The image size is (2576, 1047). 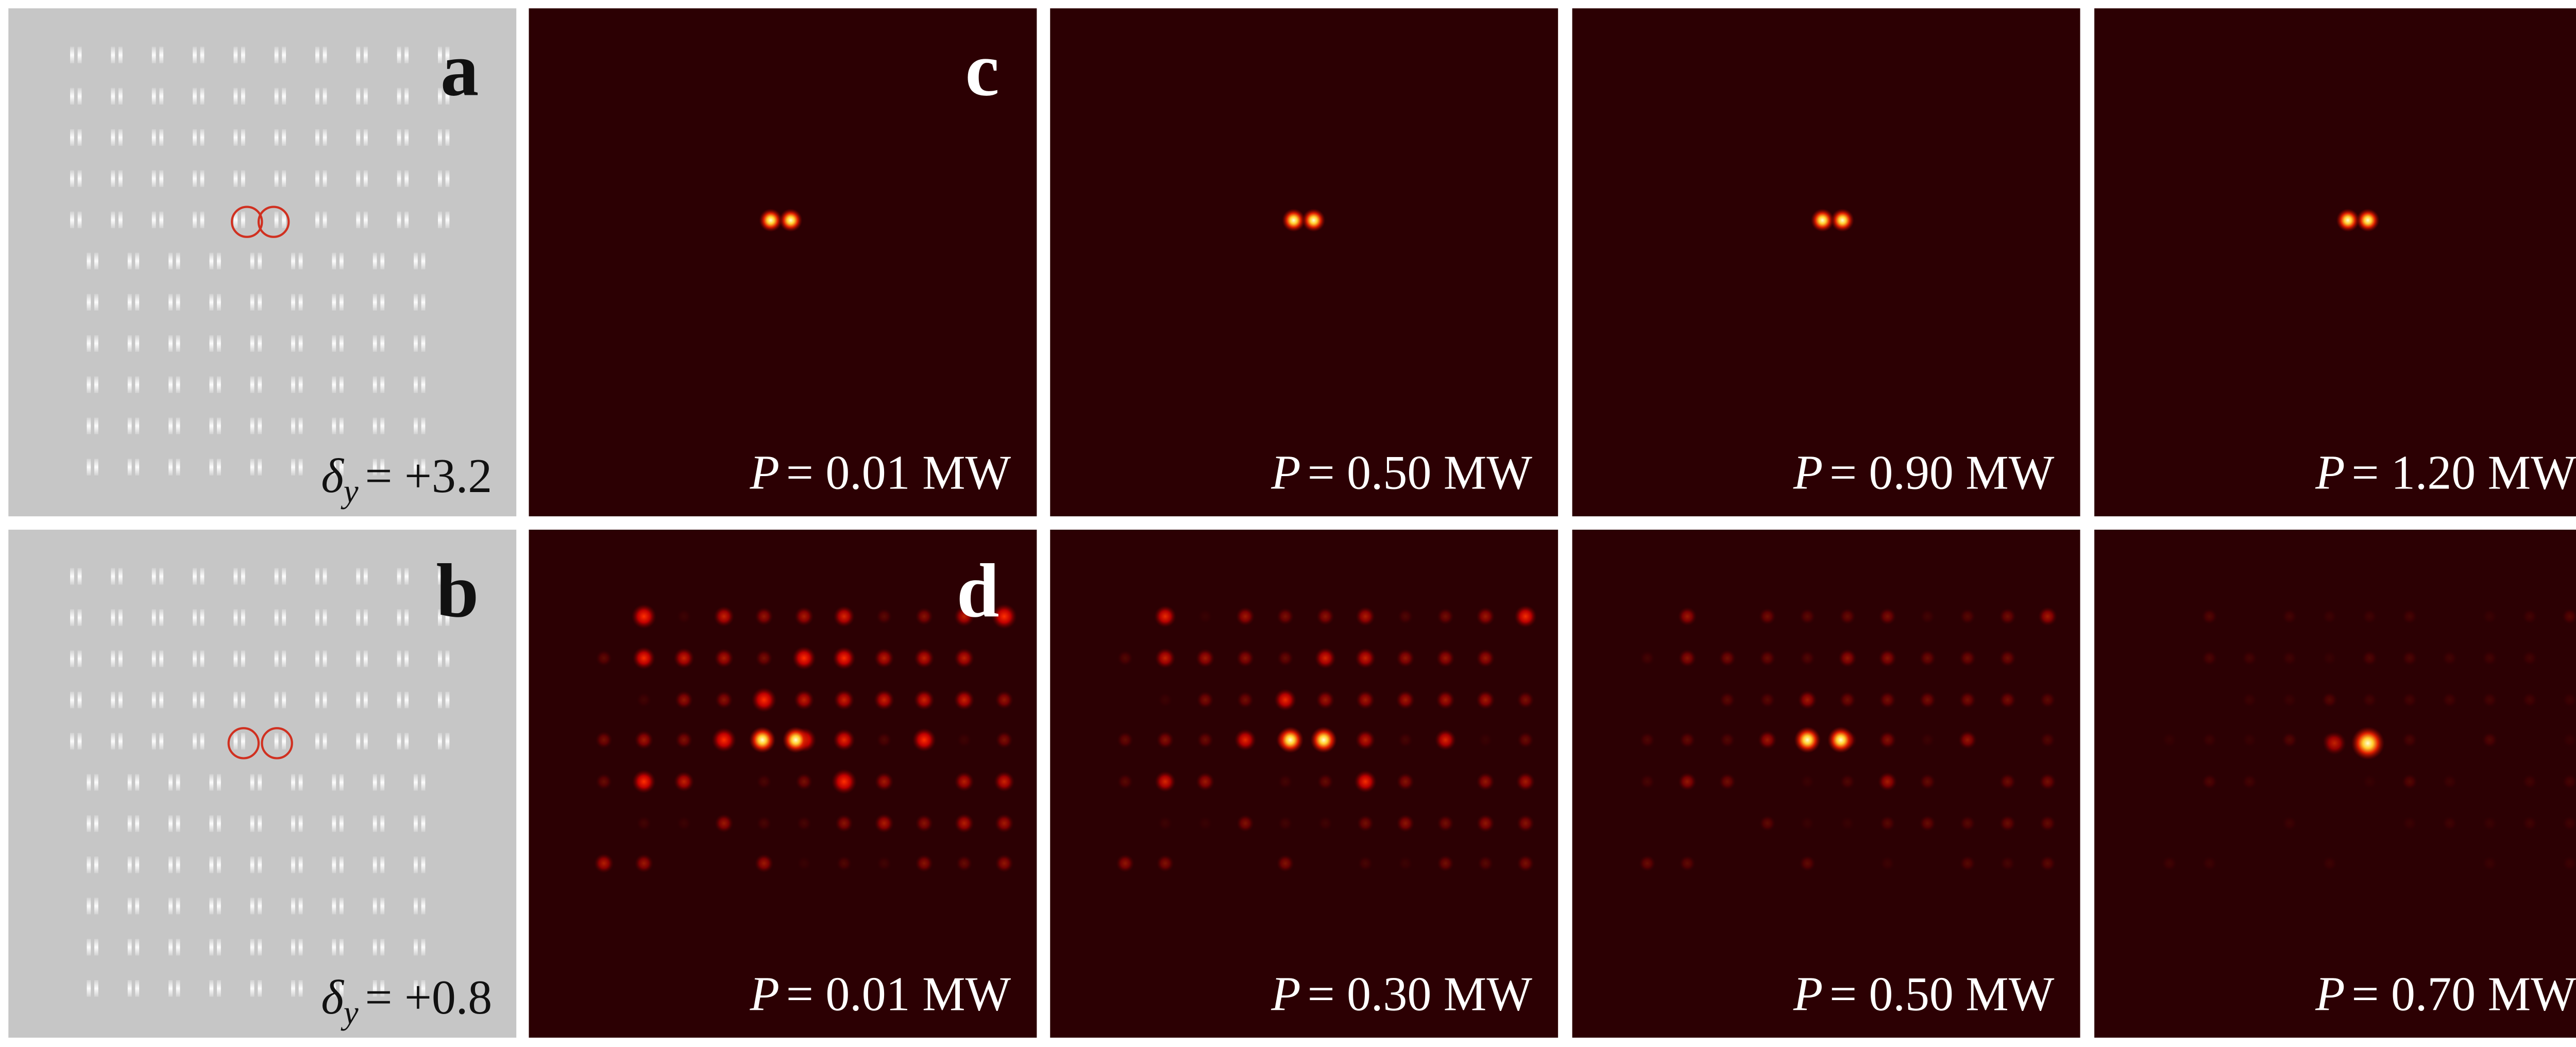 What do you see at coordinates (1942, 473) in the screenshot?
I see `power-relation: = 0.90 MW` at bounding box center [1942, 473].